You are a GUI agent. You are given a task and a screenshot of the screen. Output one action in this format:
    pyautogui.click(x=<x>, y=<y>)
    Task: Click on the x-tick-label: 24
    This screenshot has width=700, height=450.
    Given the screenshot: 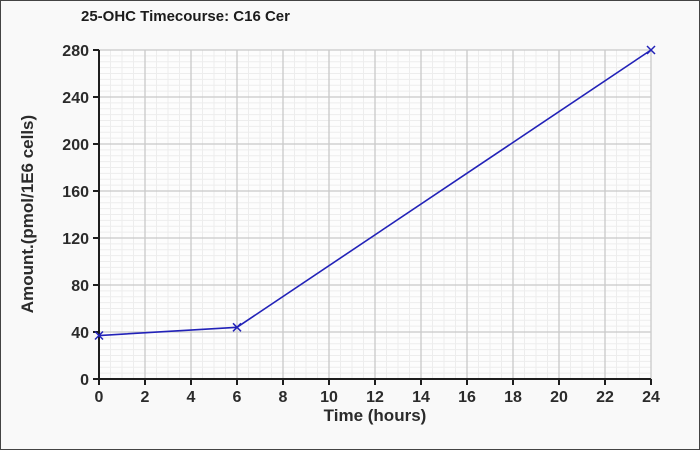 What is the action you would take?
    pyautogui.click(x=651, y=397)
    